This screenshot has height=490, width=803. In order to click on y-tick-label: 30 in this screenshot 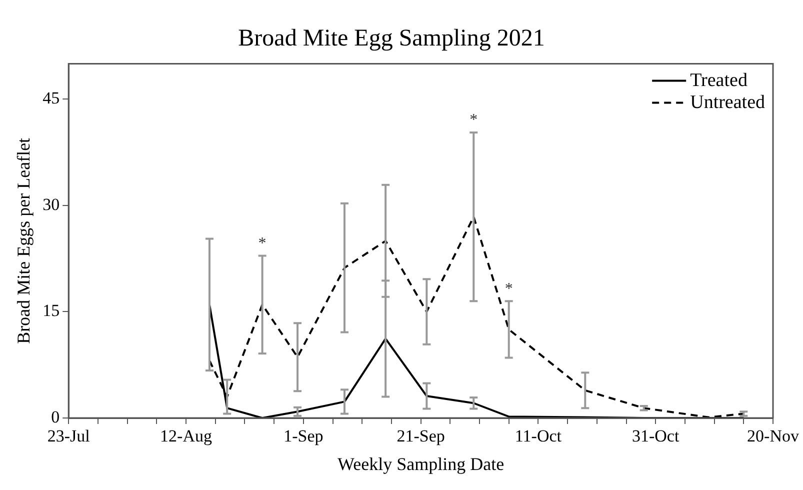, I will do `click(51, 204)`.